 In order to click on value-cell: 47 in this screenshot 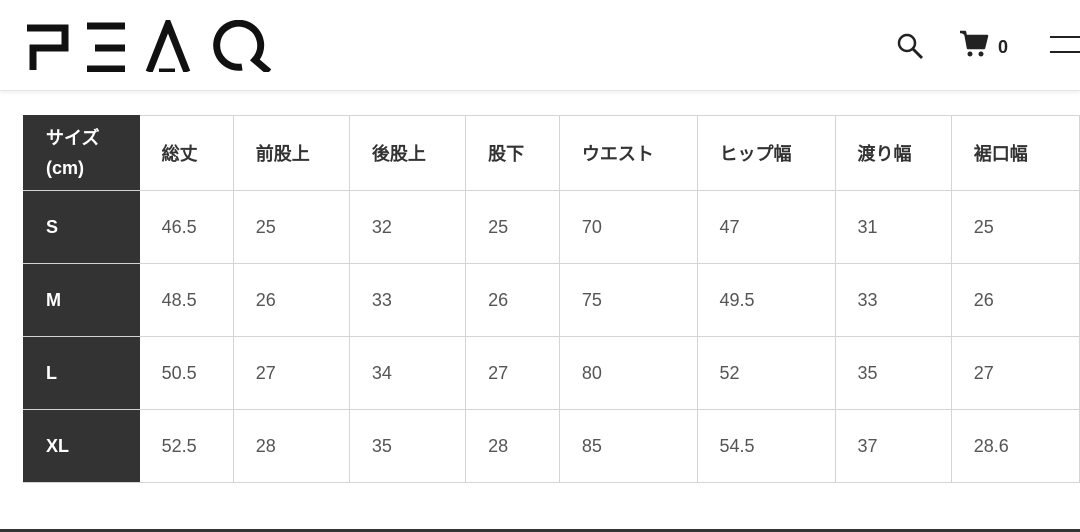, I will do `click(766, 227)`.